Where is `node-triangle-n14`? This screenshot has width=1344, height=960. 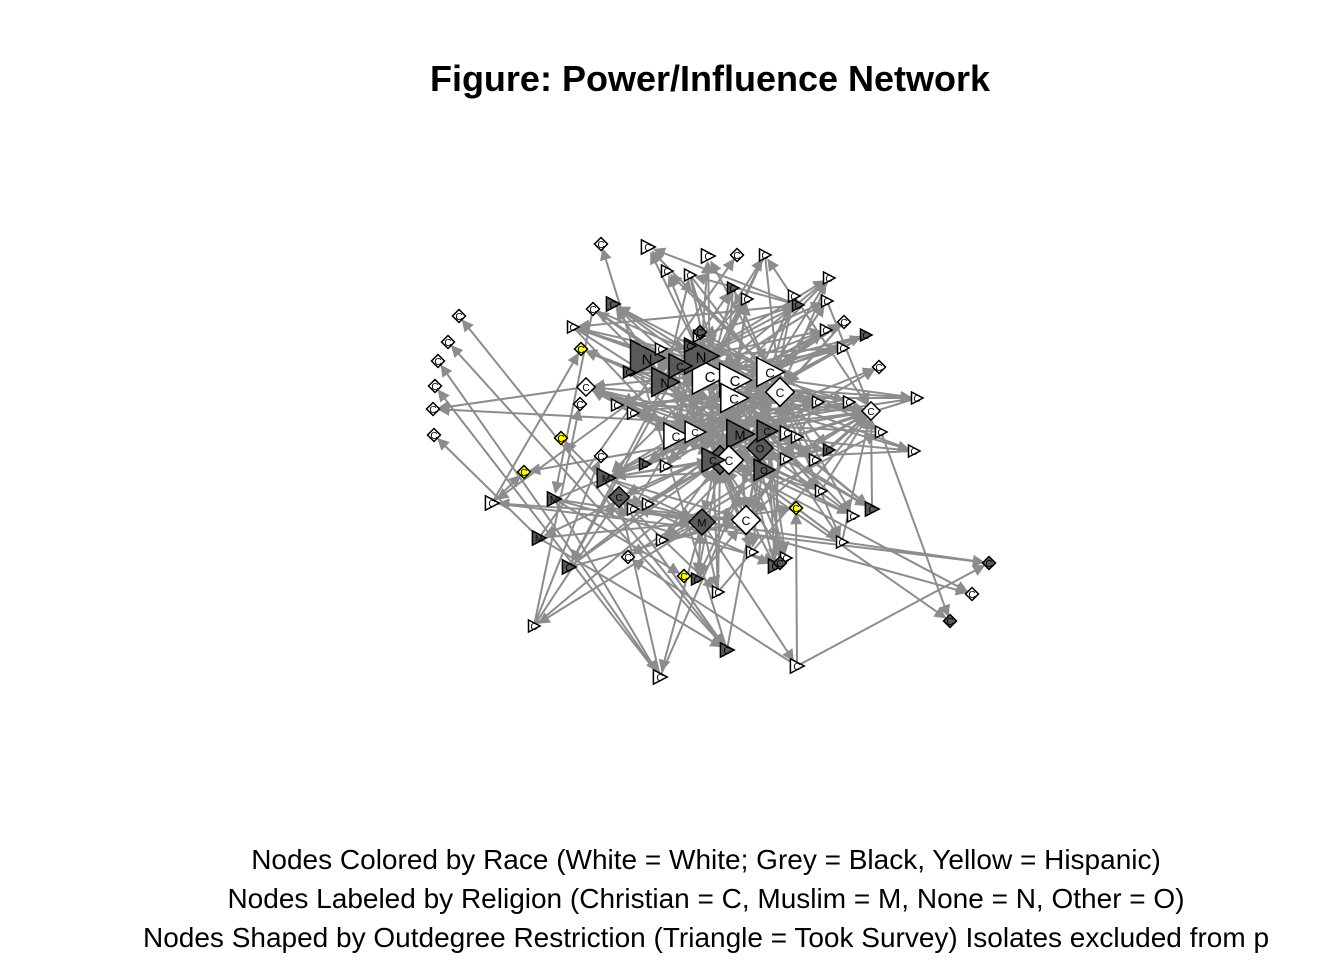 node-triangle-n14 is located at coordinates (696, 432).